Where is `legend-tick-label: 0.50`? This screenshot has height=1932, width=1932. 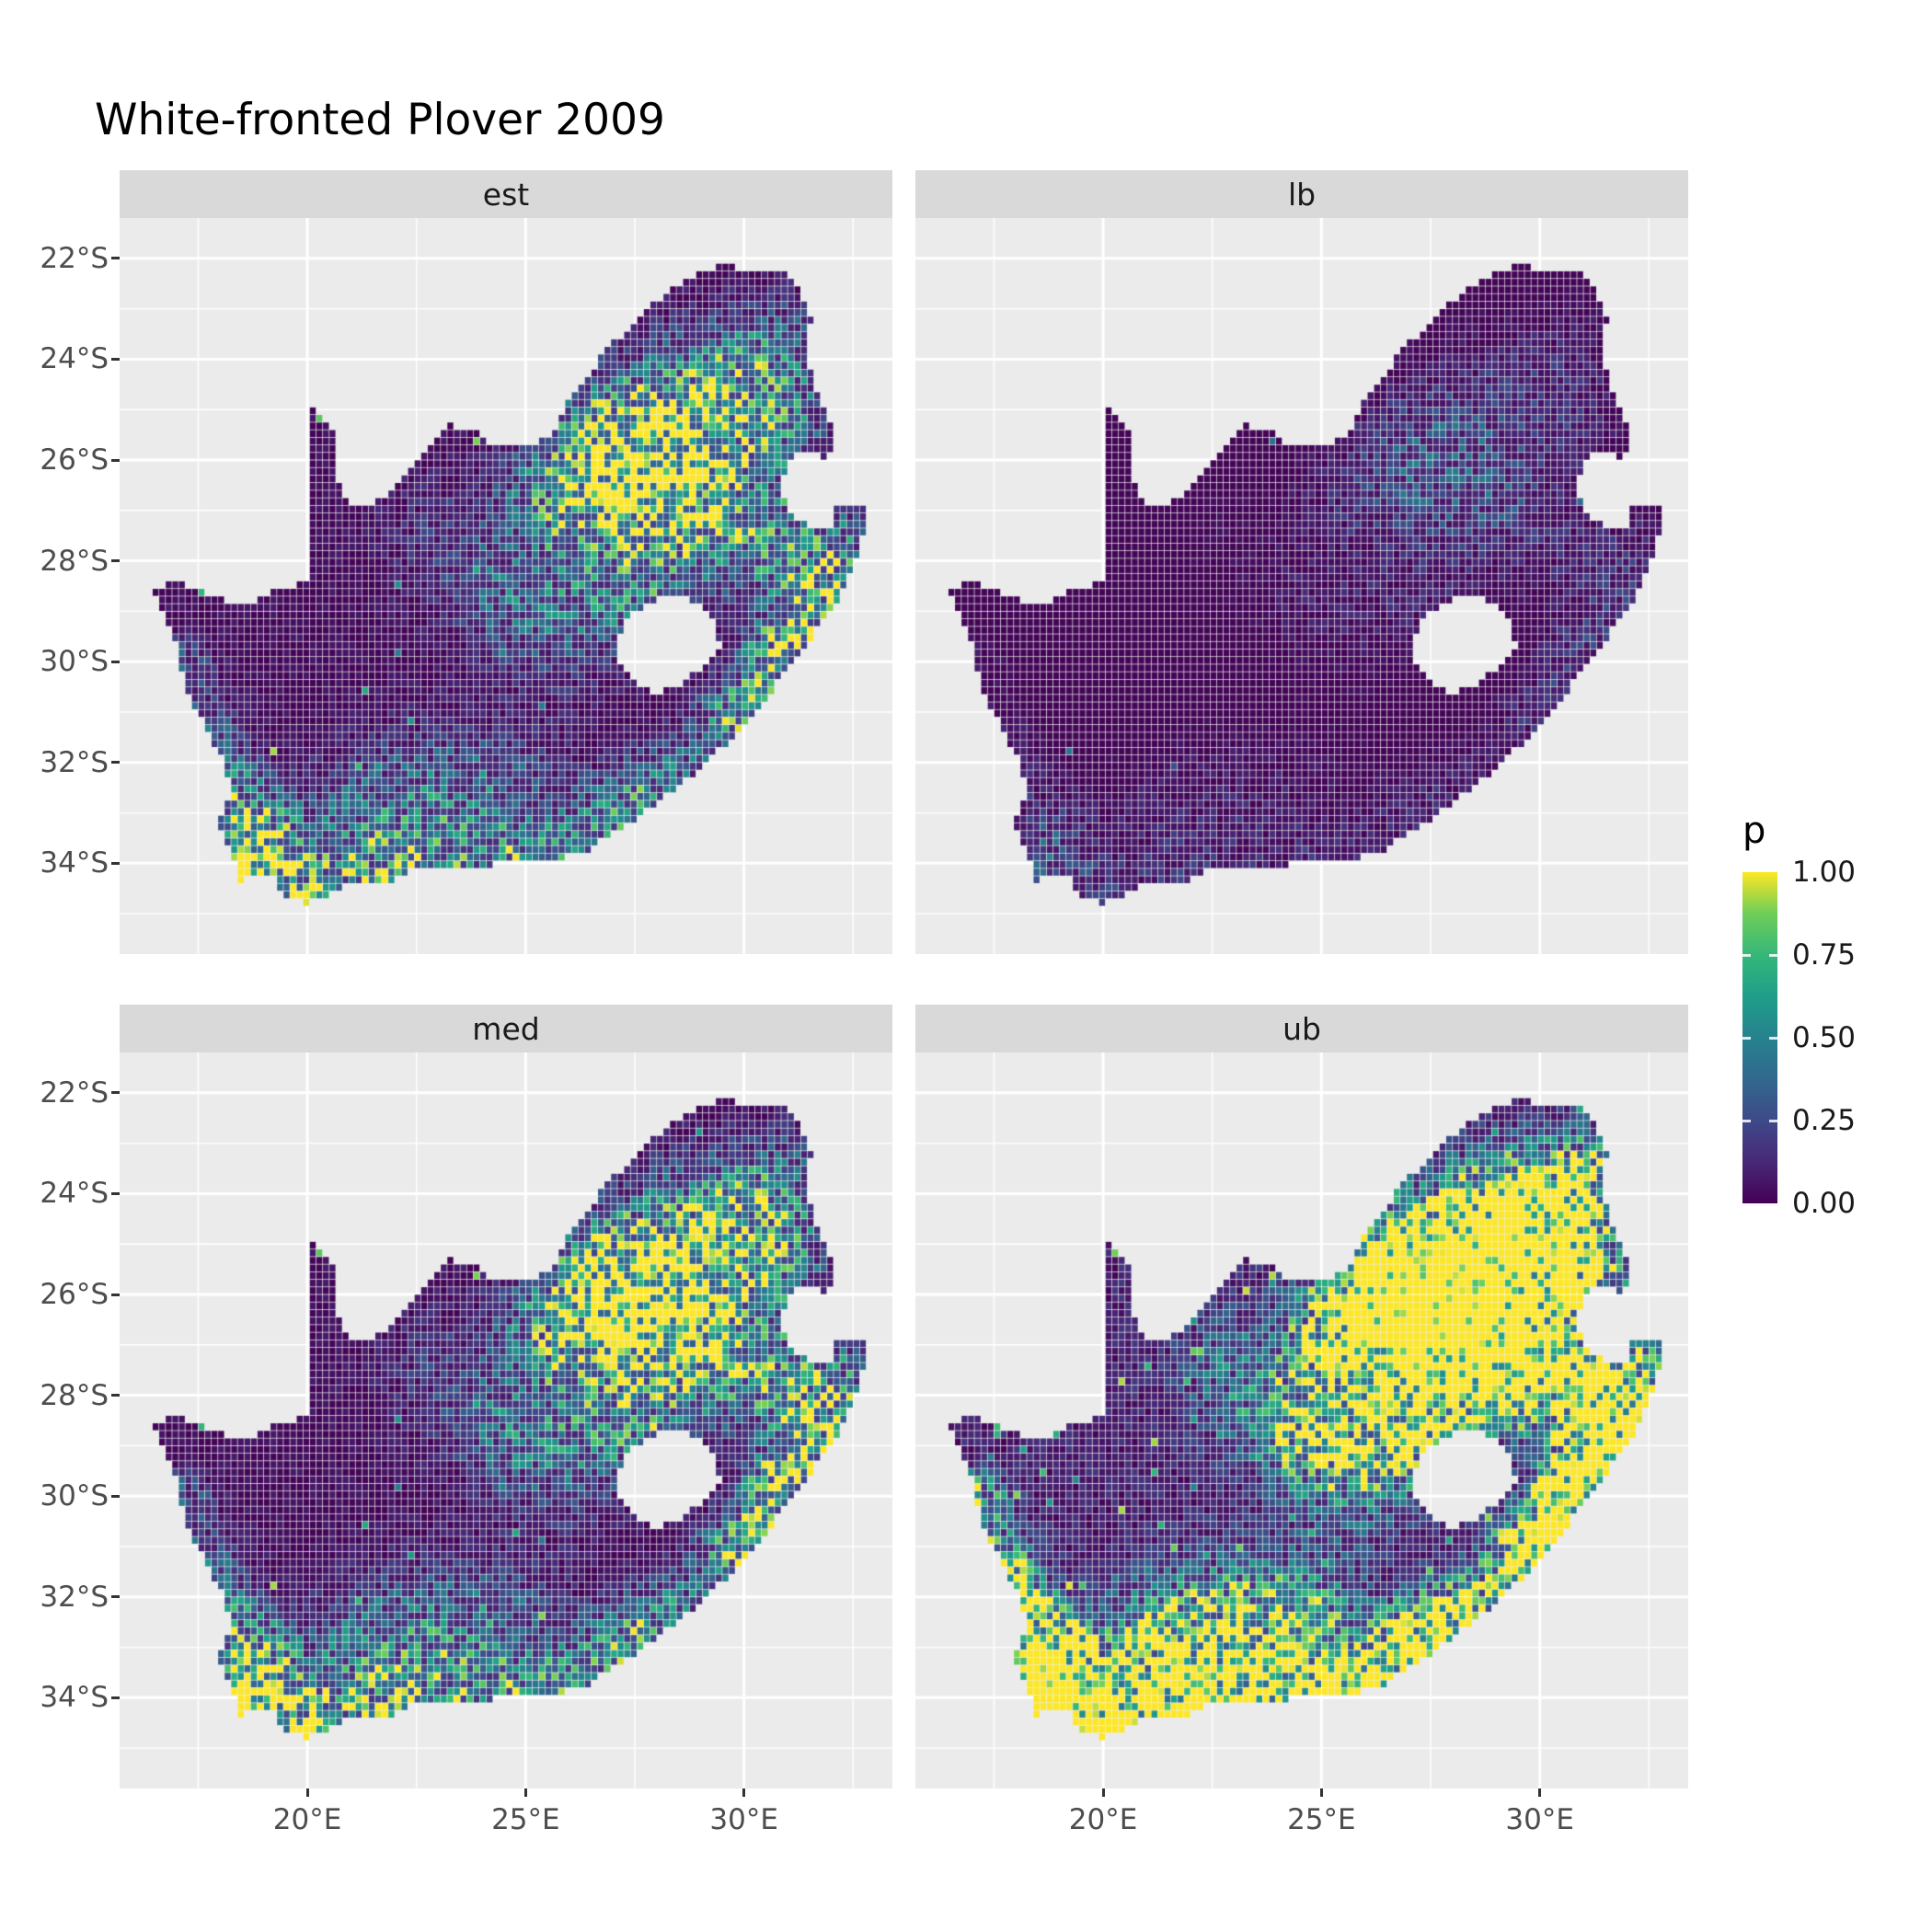 legend-tick-label: 0.50 is located at coordinates (1824, 1037).